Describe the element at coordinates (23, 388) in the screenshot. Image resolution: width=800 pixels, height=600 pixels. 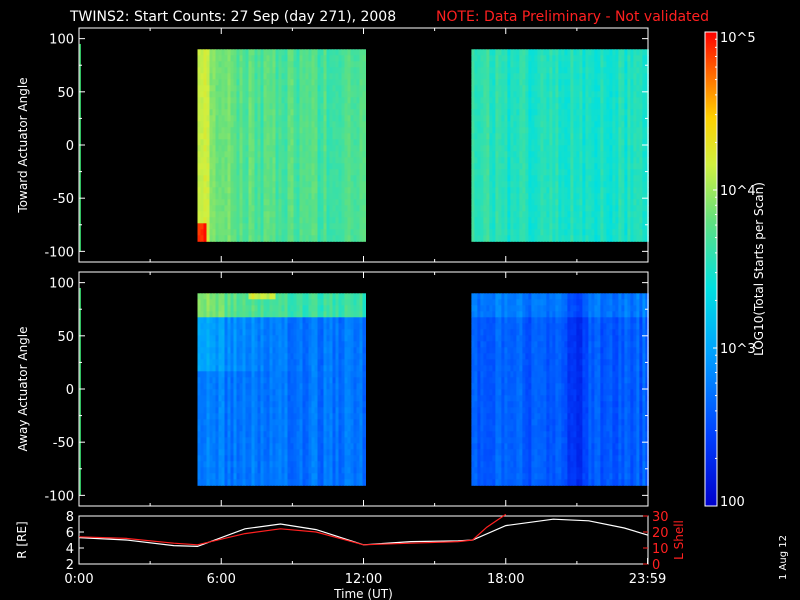
I see `bottom-panel-ylabel: Away Actuator Angle` at that location.